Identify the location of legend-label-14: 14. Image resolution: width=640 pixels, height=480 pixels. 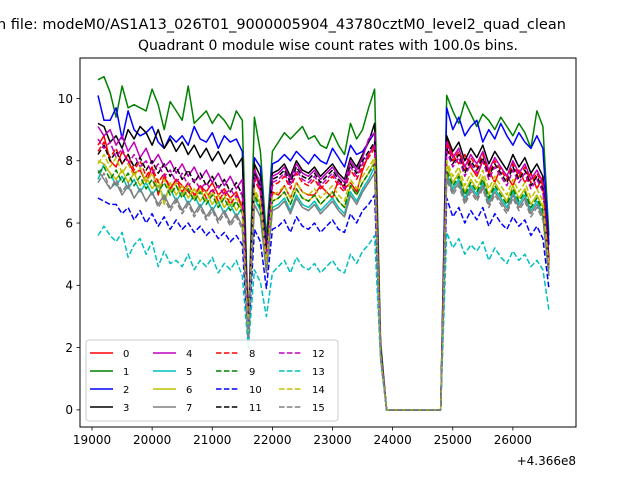
(318, 390).